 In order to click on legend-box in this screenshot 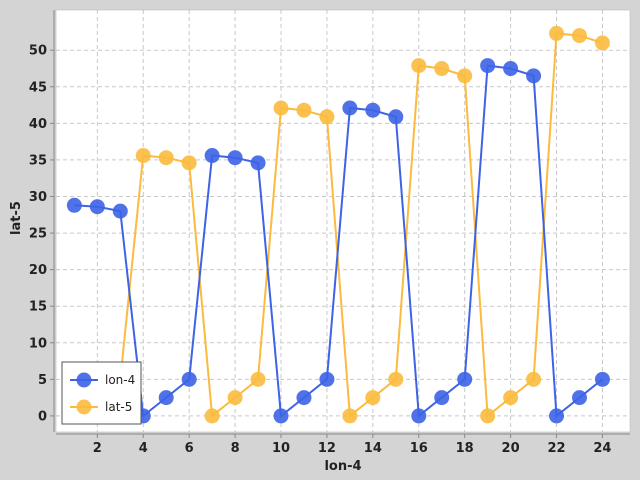, I will do `click(101, 393)`.